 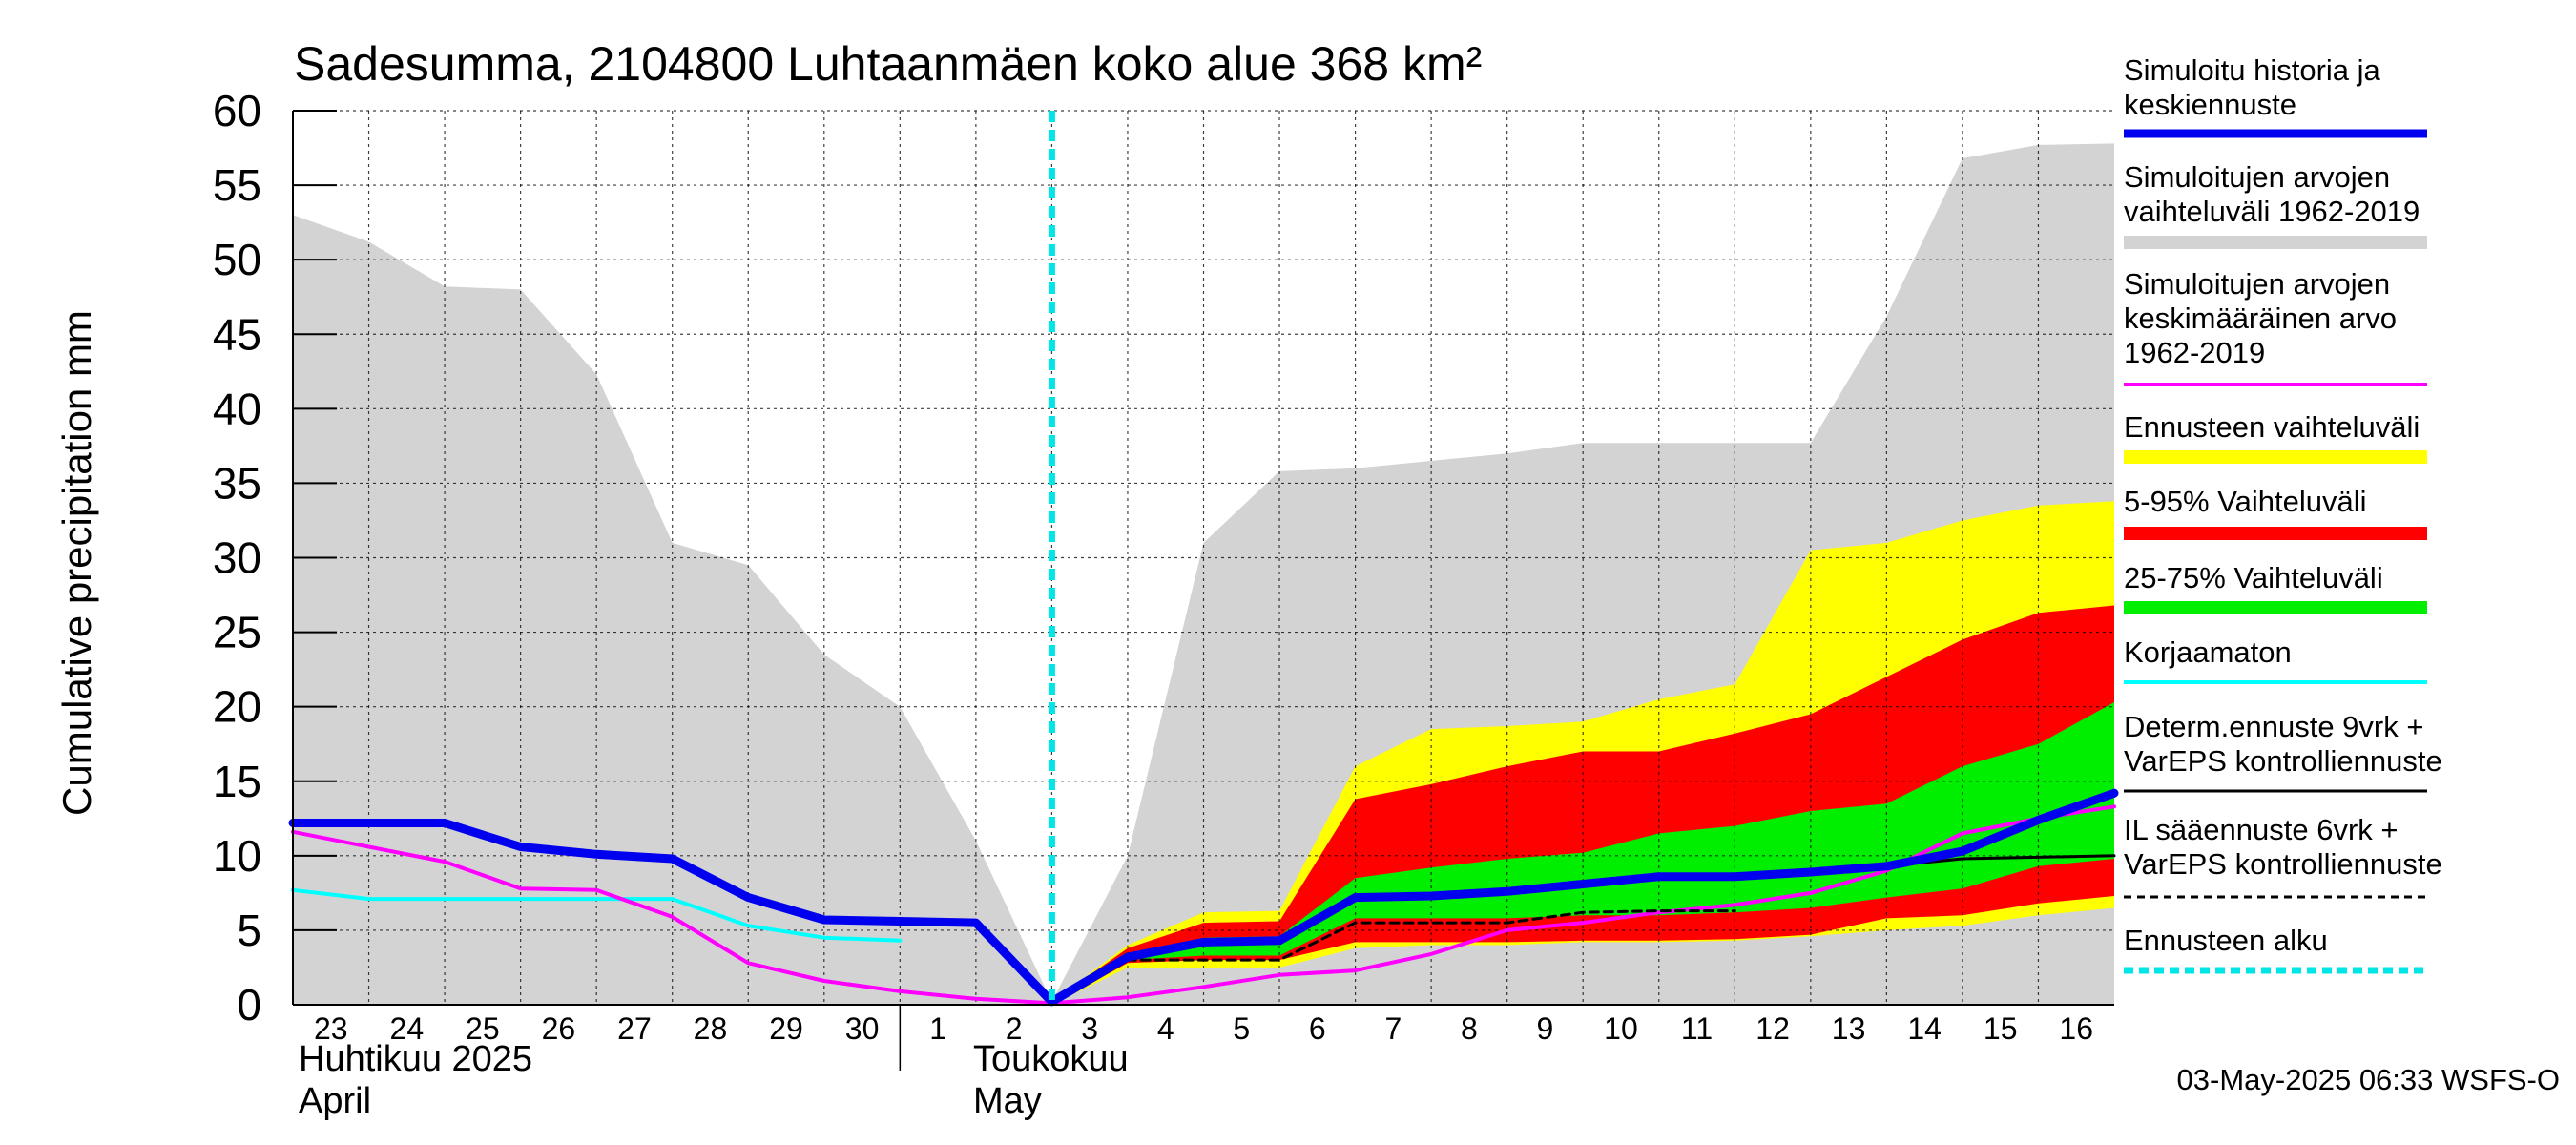 What do you see at coordinates (1545, 1029) in the screenshot?
I see `x-tick-label: 9` at bounding box center [1545, 1029].